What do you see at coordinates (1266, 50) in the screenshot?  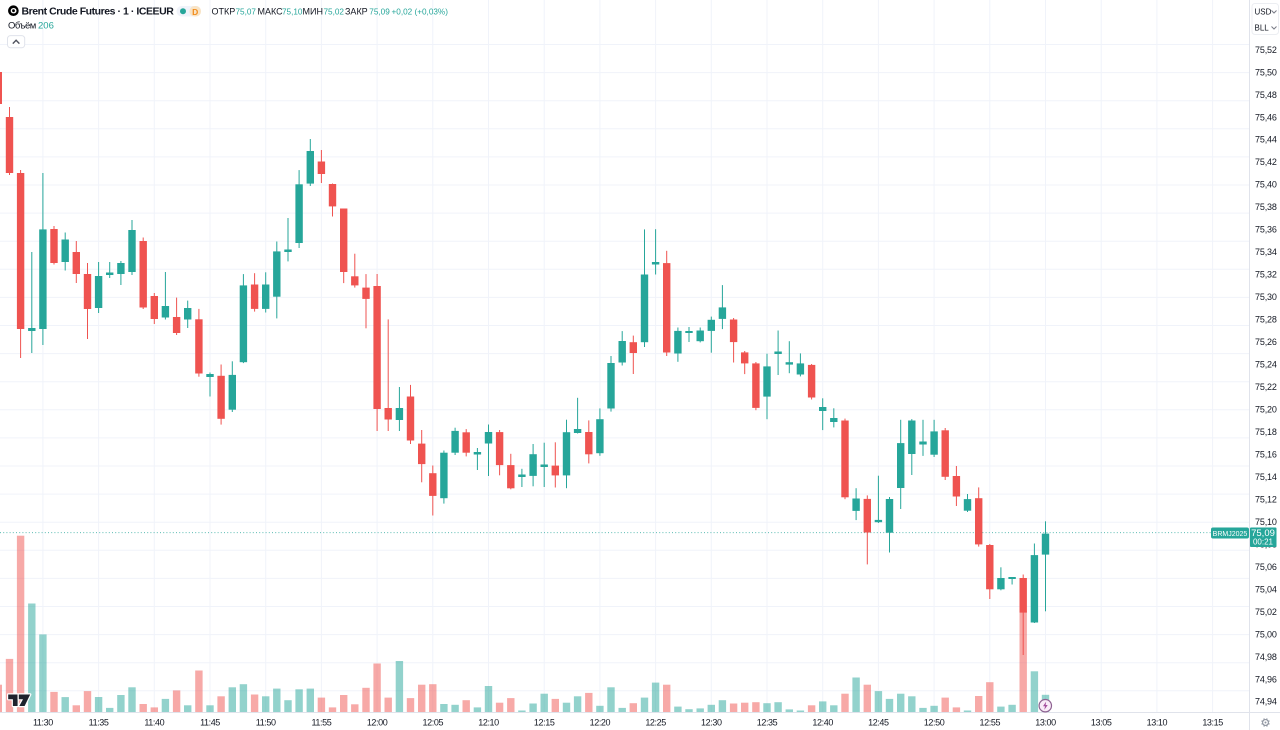 I see `svg-text: 75,52` at bounding box center [1266, 50].